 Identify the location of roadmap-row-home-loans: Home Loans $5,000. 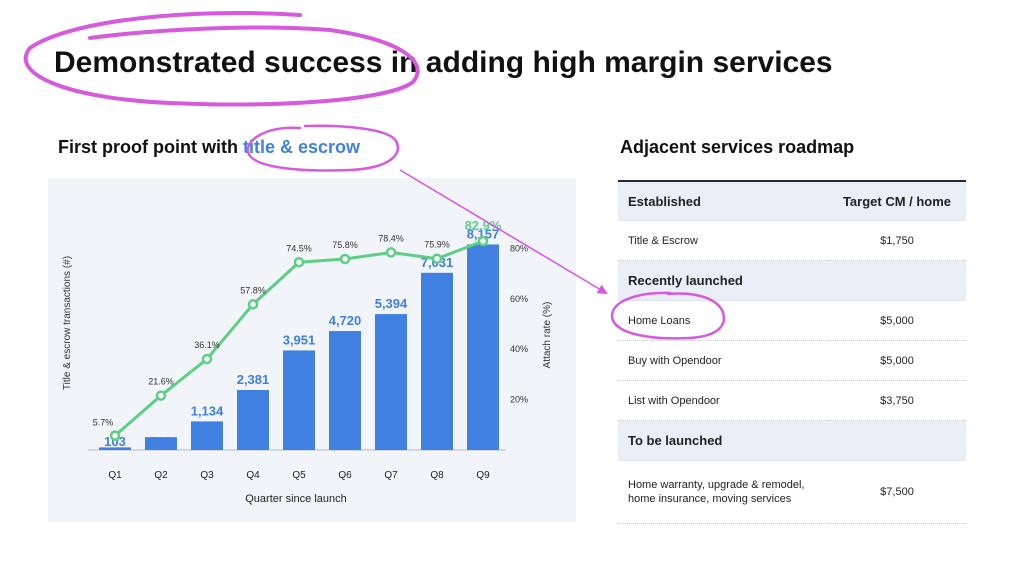
(792, 320).